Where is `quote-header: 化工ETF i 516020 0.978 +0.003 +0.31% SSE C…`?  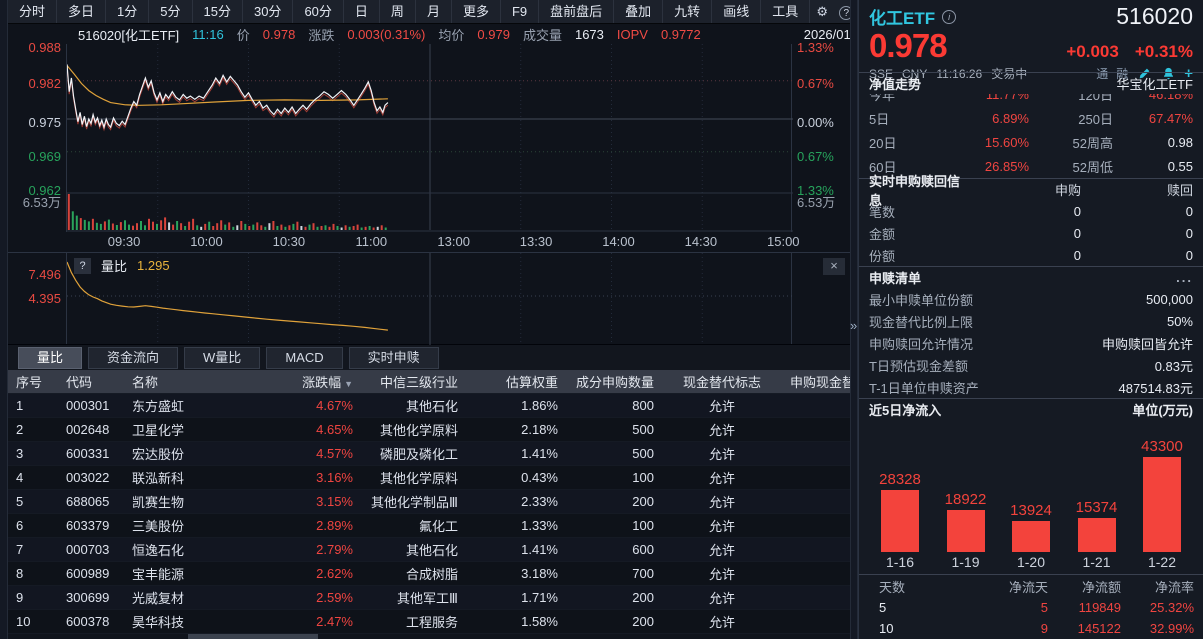
quote-header: 化工ETF i 516020 0.978 +0.003 +0.31% SSE C… is located at coordinates (1031, 41).